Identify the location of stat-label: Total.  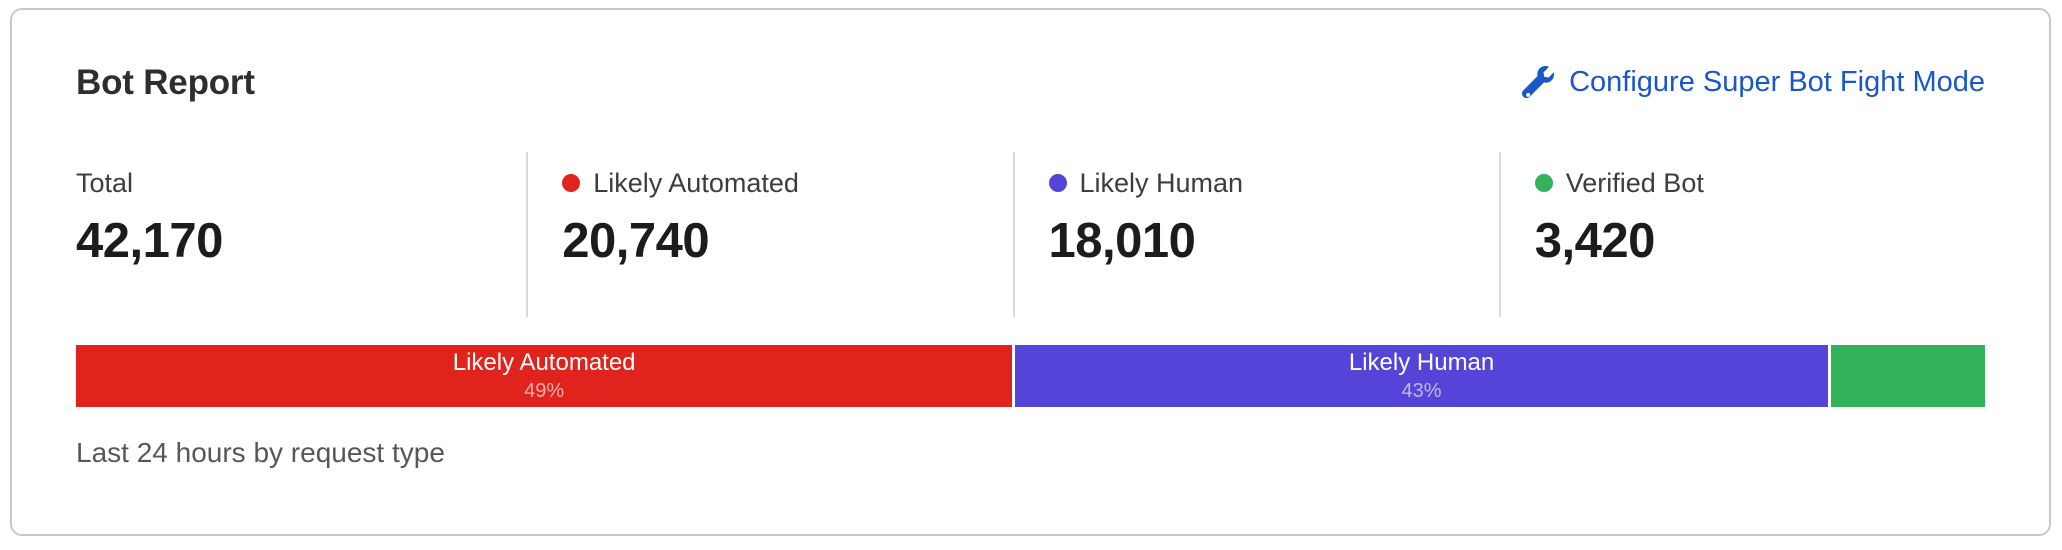
(105, 182).